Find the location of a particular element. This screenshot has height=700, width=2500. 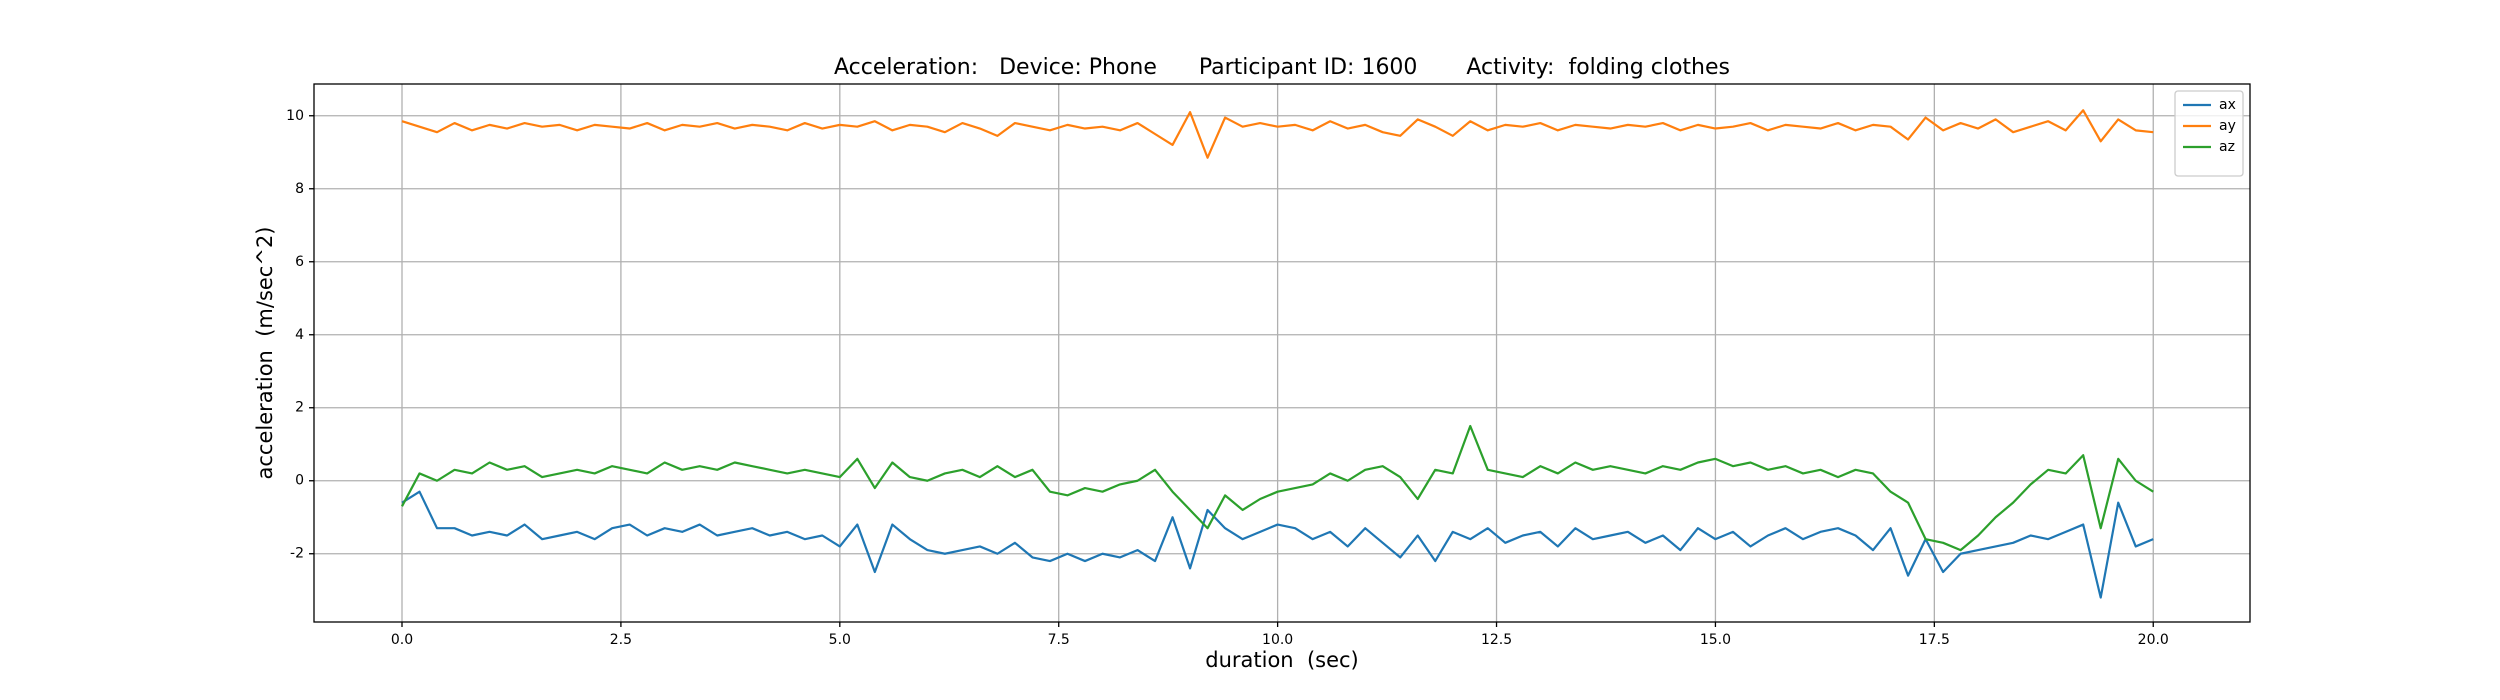

x-tick-label: 12.5 is located at coordinates (1496, 640).